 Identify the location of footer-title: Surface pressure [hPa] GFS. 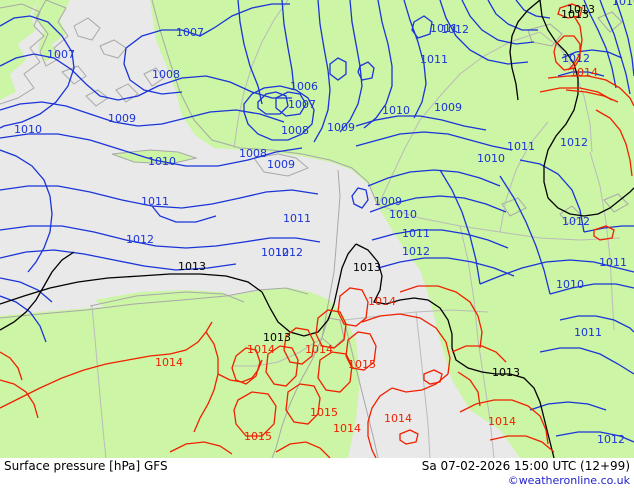
(86, 466).